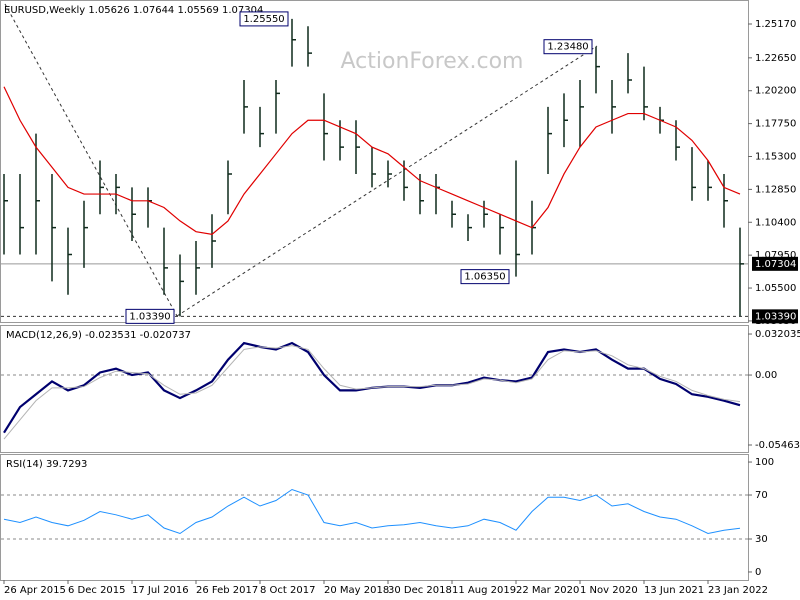 The width and height of the screenshot is (800, 600). Describe the element at coordinates (287, 590) in the screenshot. I see `x-tick-label: 8 Oct 2017` at that location.